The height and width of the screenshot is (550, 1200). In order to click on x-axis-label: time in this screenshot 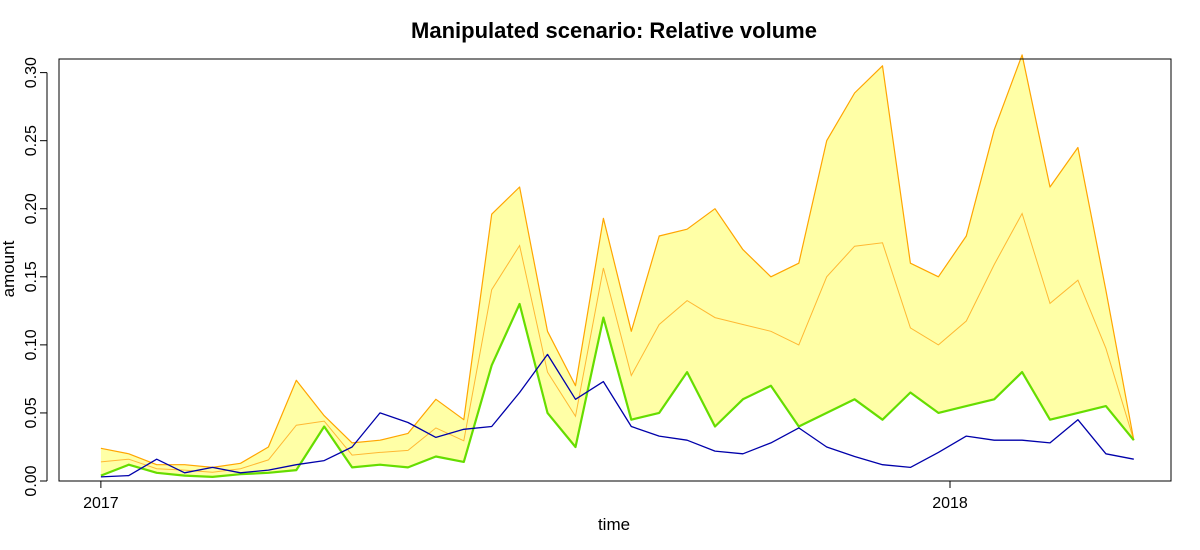, I will do `click(614, 524)`.